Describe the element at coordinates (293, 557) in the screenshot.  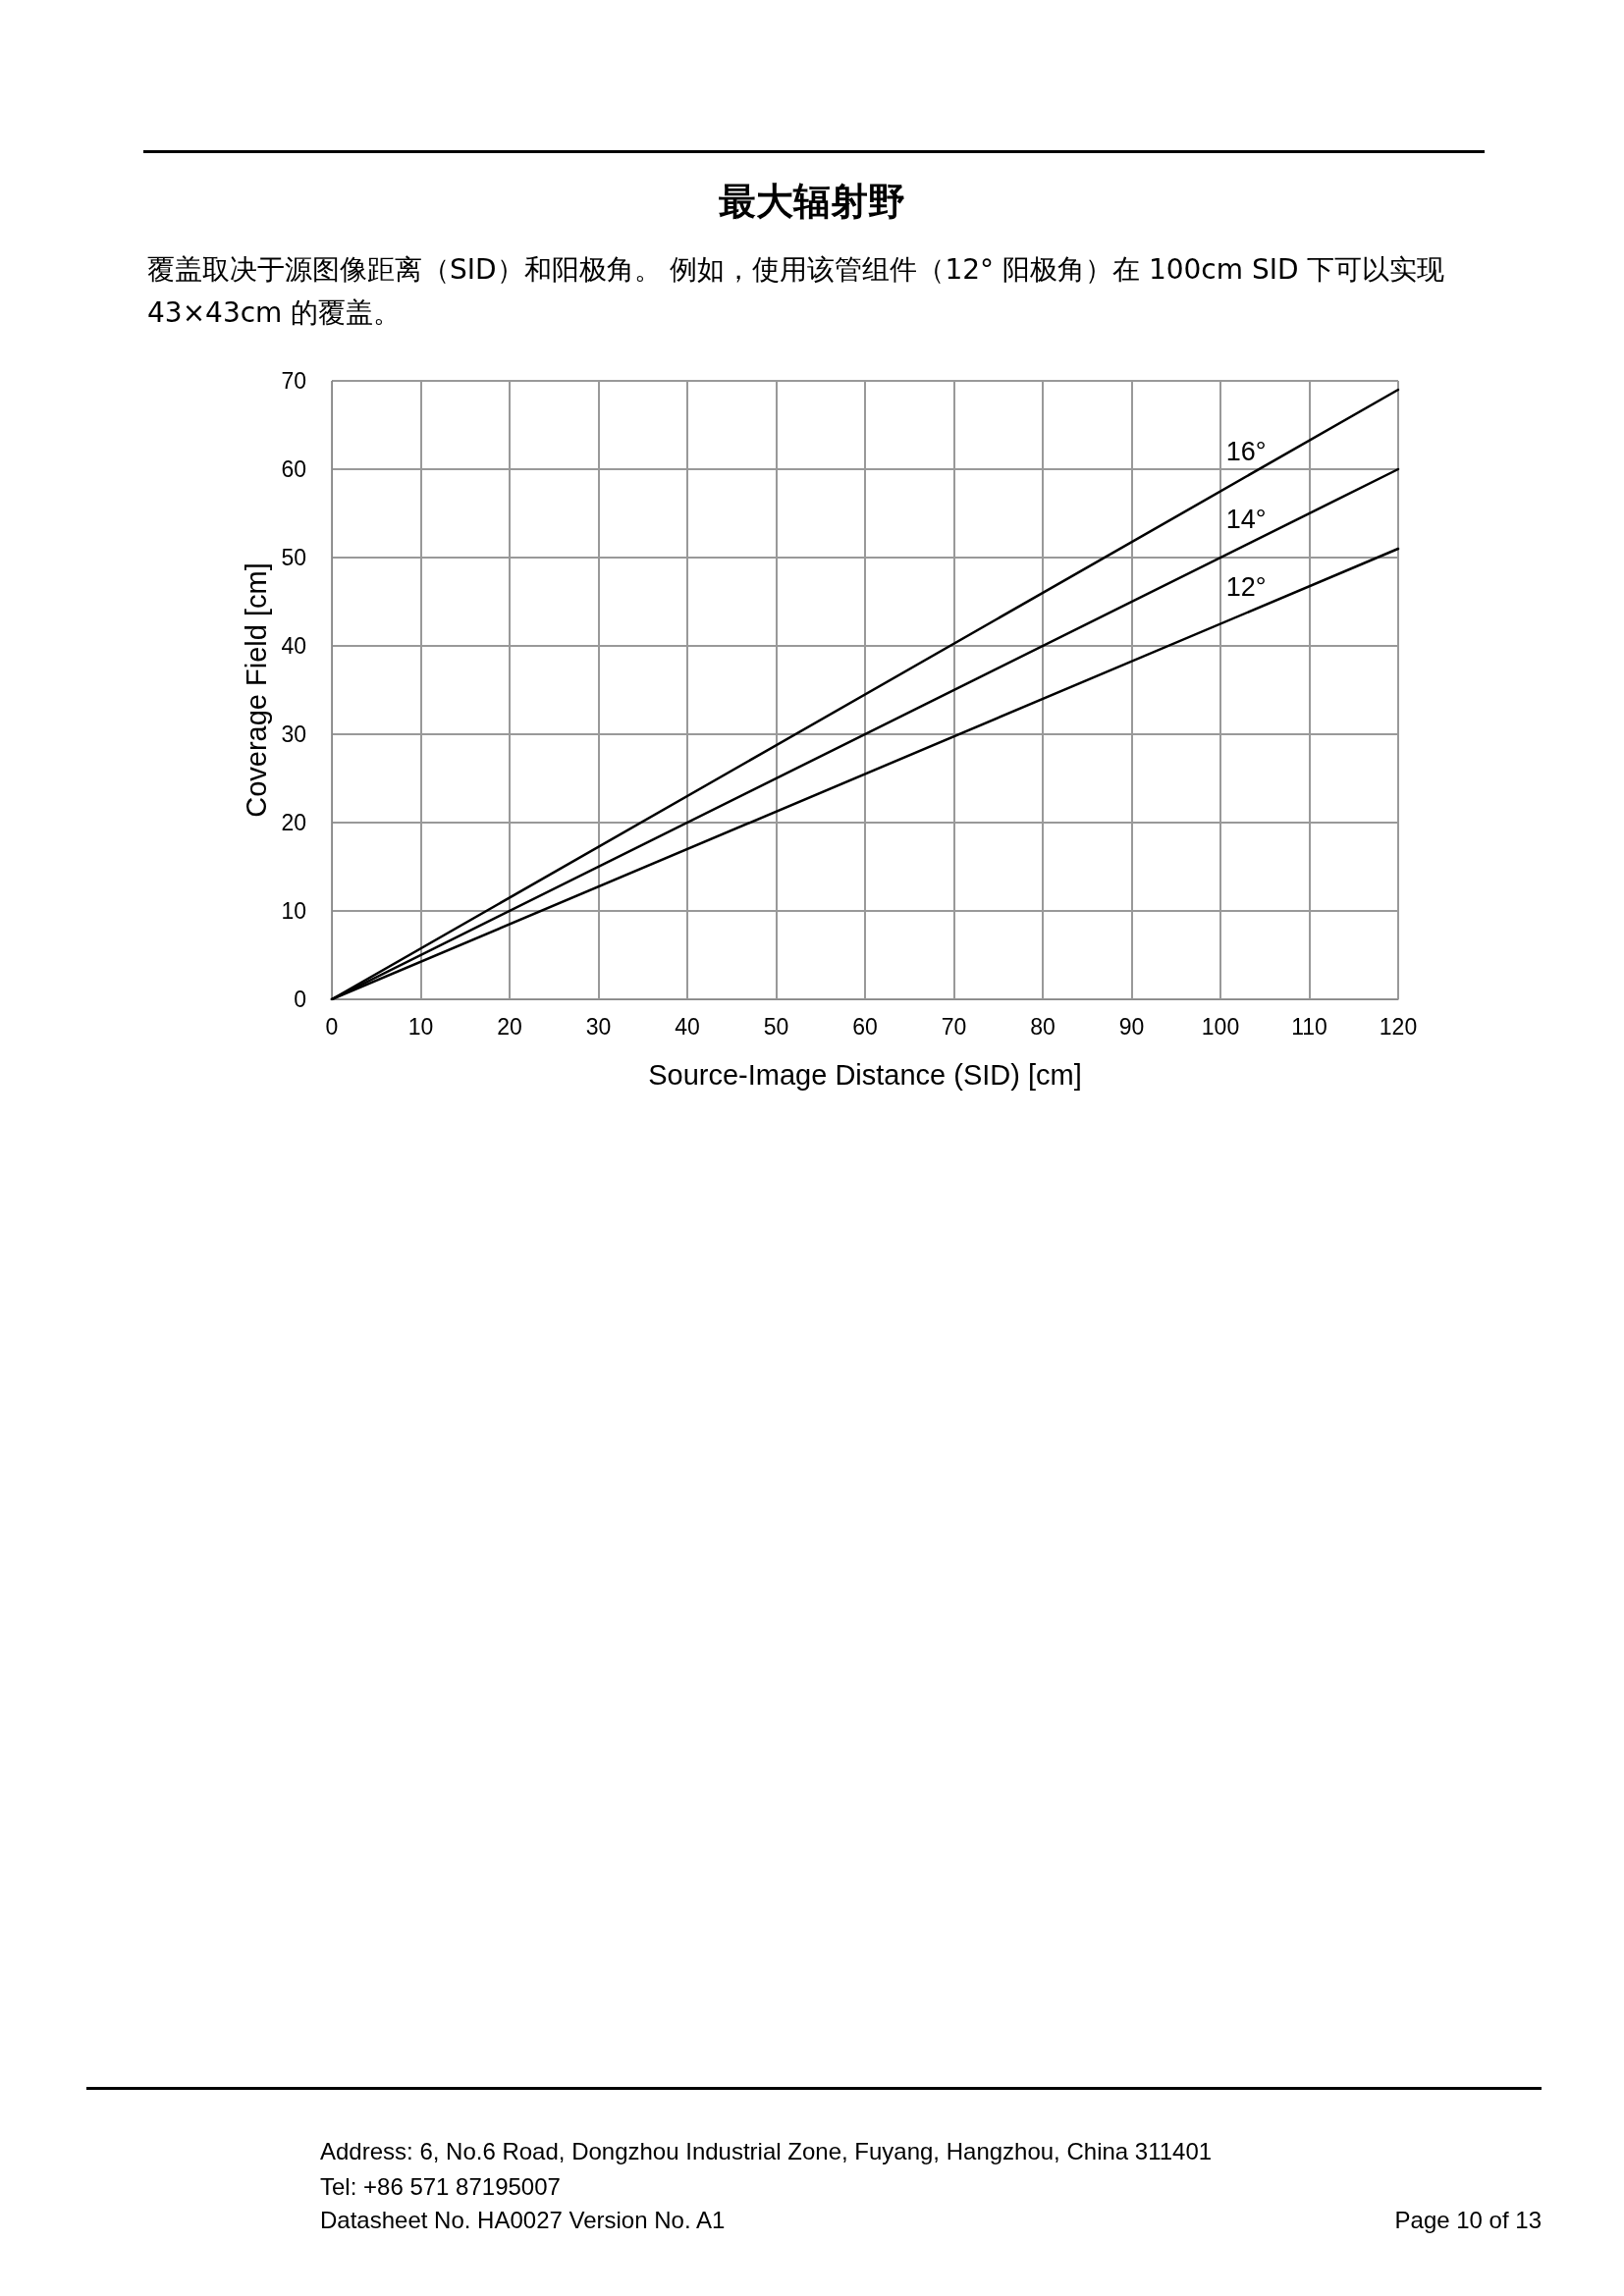
I see `y-tick-label: 50` at that location.